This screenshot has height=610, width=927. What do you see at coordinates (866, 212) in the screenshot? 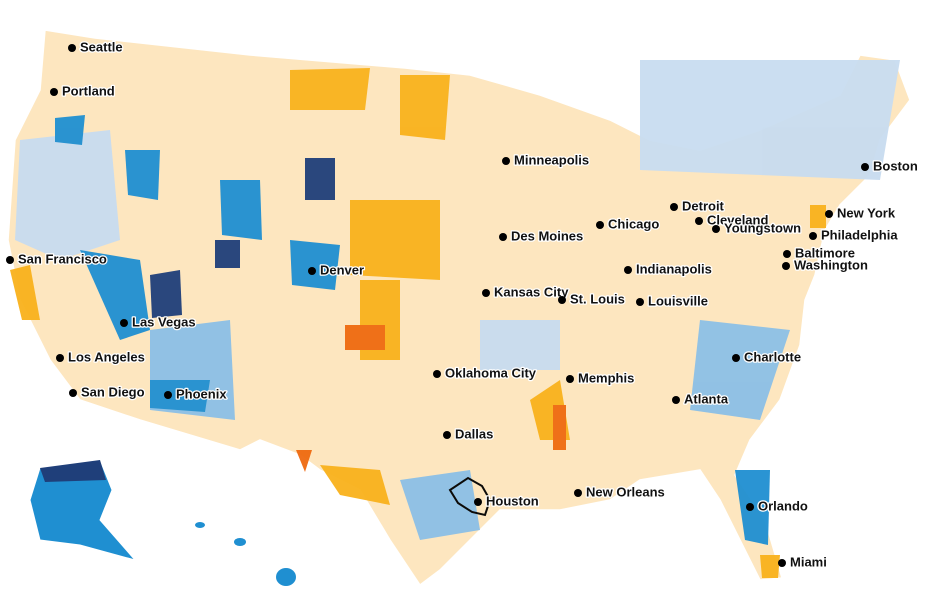
I see `city-label: New York` at bounding box center [866, 212].